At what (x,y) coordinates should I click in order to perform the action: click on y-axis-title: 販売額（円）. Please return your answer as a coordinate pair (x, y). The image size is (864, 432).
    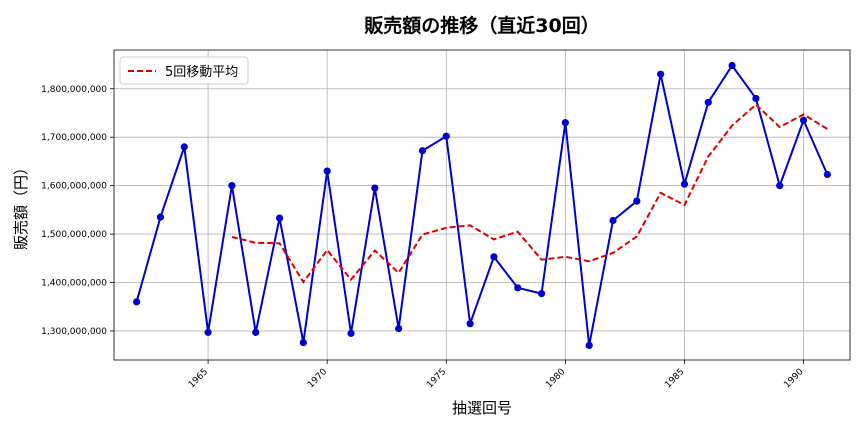
    Looking at the image, I should click on (21, 205).